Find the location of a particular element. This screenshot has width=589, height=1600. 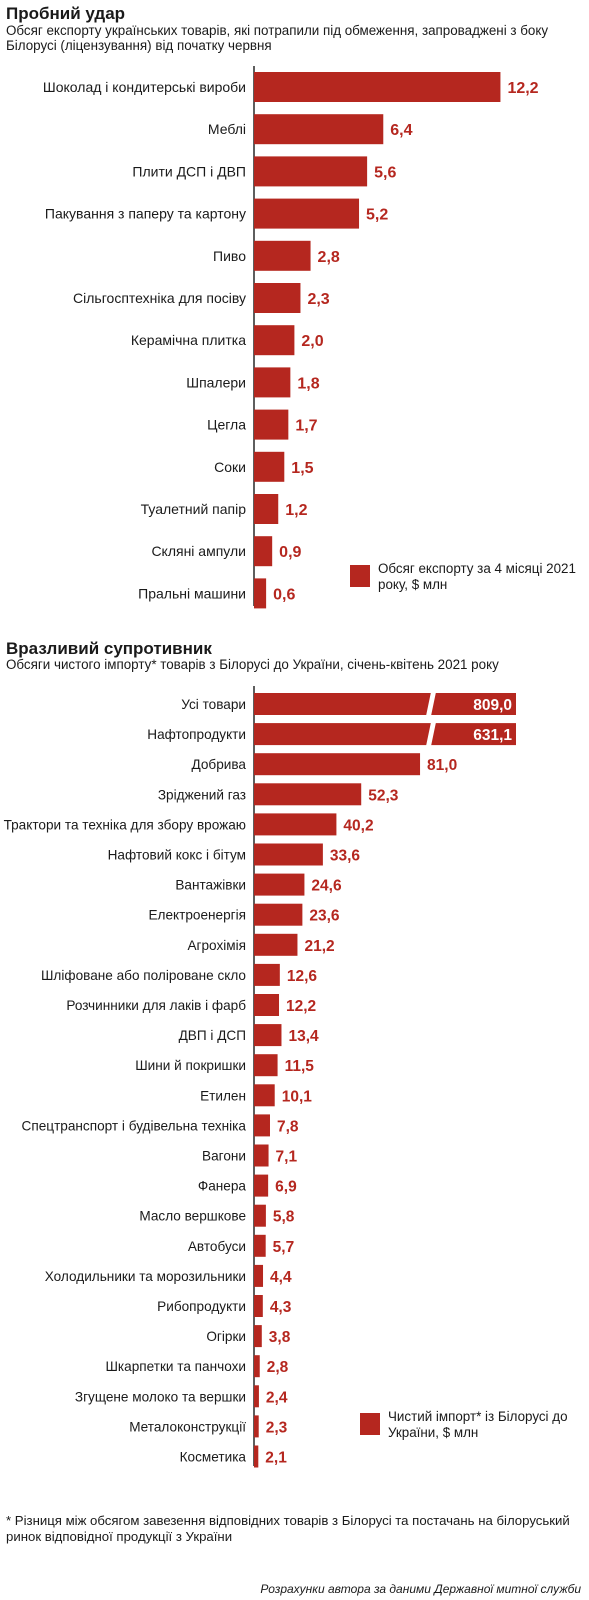

chart2-category-label: Холодильники та морозильники is located at coordinates (145, 1276).